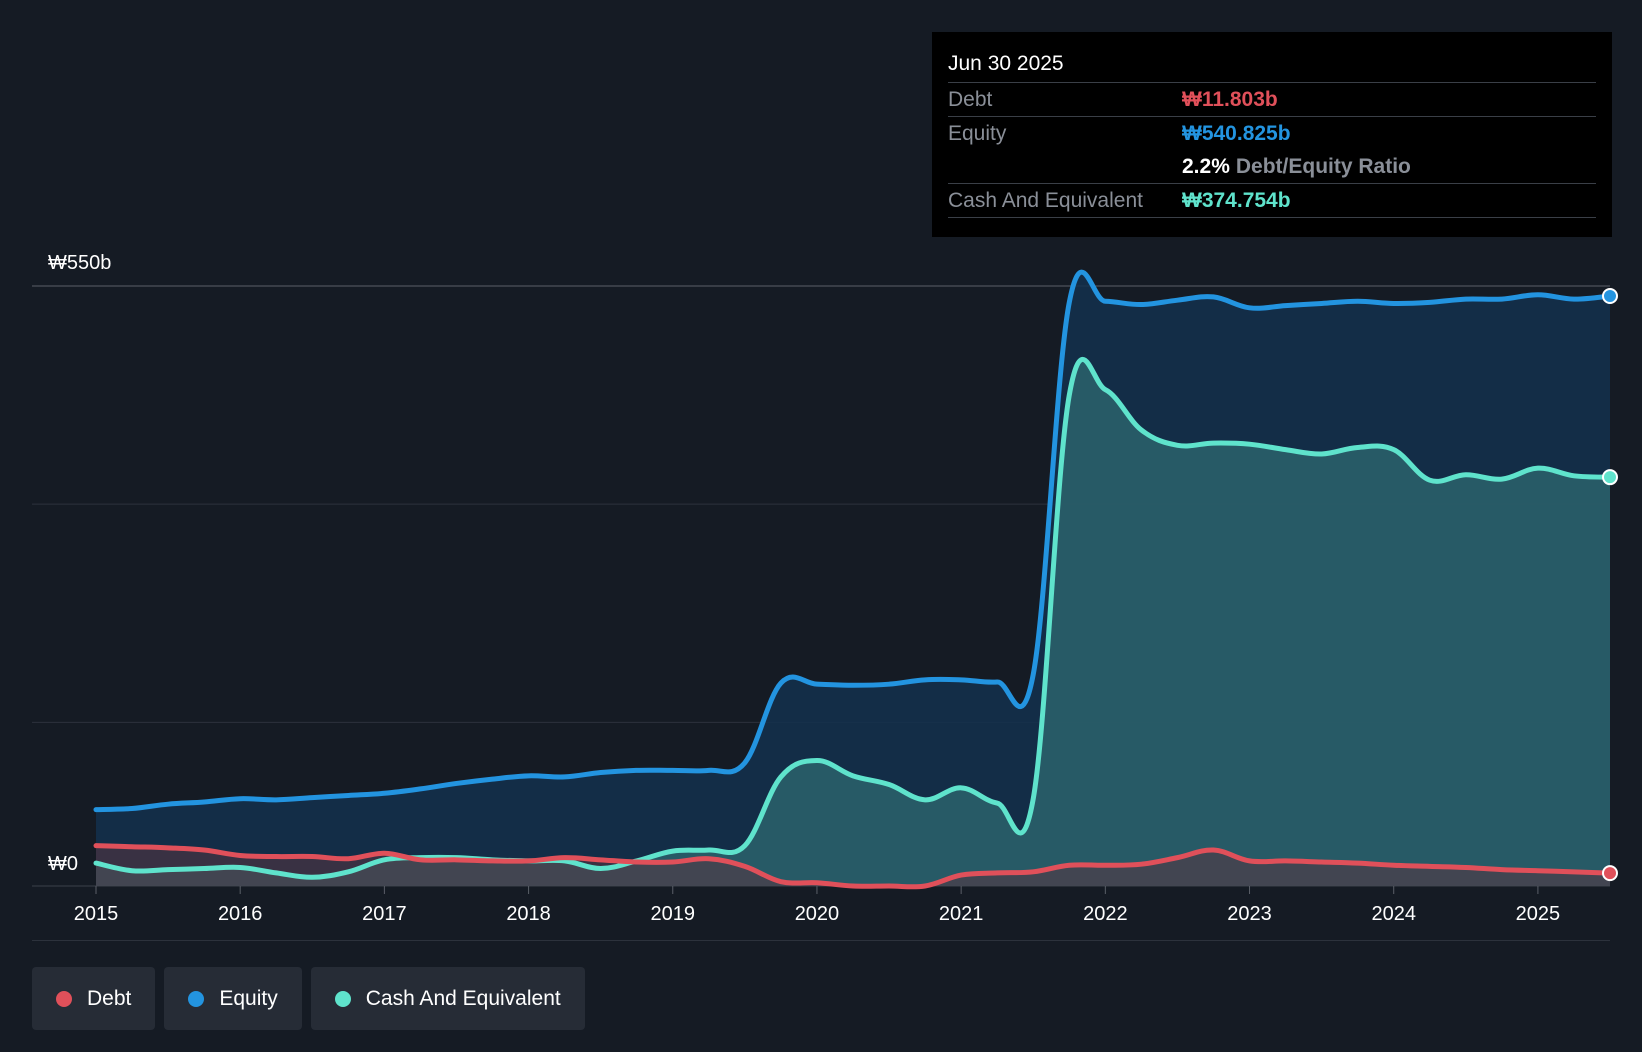 The image size is (1642, 1052). Describe the element at coordinates (96, 914) in the screenshot. I see `x-tick-label: 2015` at that location.